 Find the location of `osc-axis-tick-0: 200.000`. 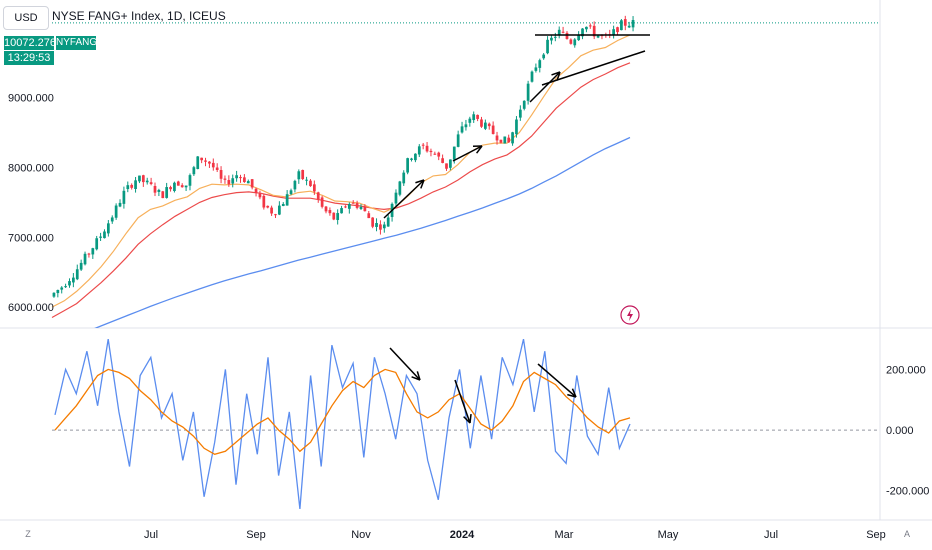

osc-axis-tick-0: 200.000 is located at coordinates (906, 370).